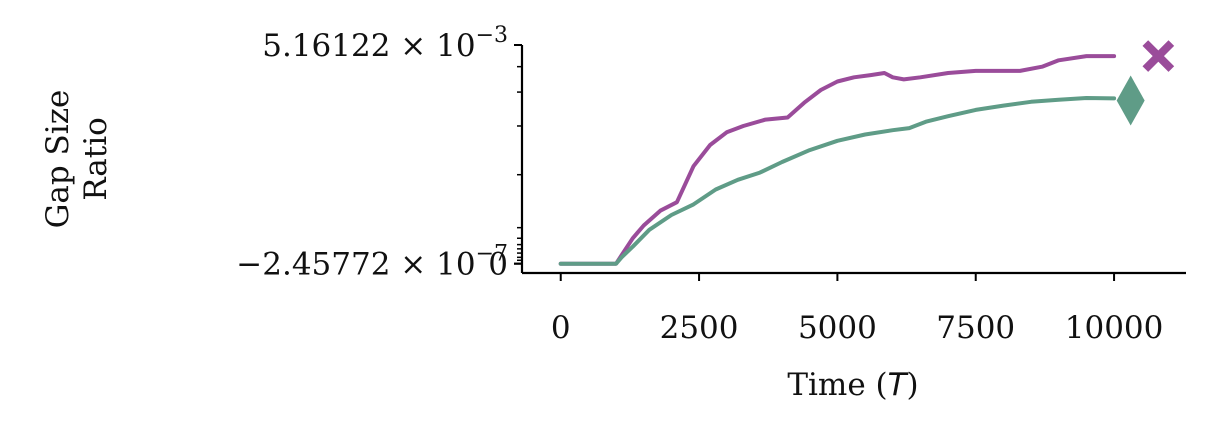  What do you see at coordinates (975, 328) in the screenshot?
I see `x-tick-label: 7500` at bounding box center [975, 328].